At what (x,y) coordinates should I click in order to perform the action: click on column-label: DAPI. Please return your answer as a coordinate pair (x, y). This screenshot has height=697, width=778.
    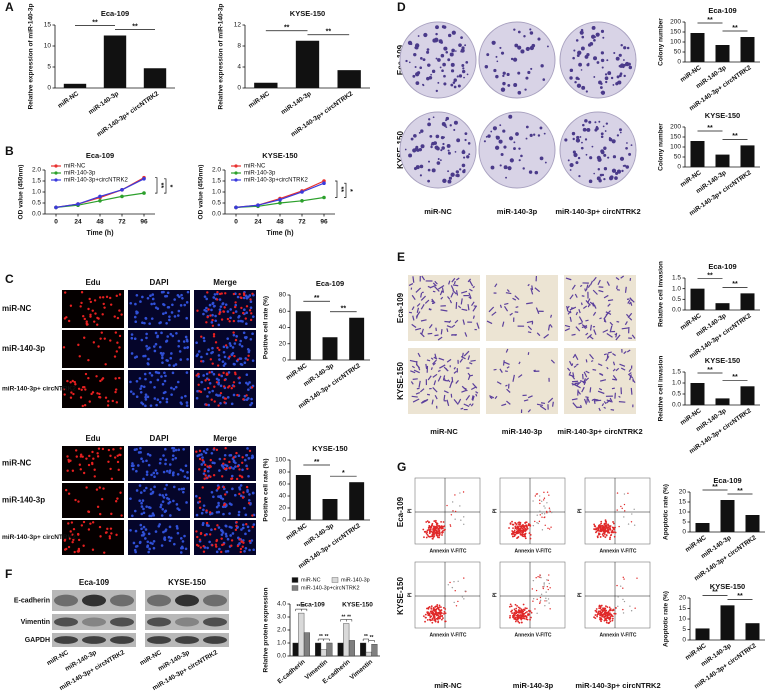
    Looking at the image, I should click on (158, 282).